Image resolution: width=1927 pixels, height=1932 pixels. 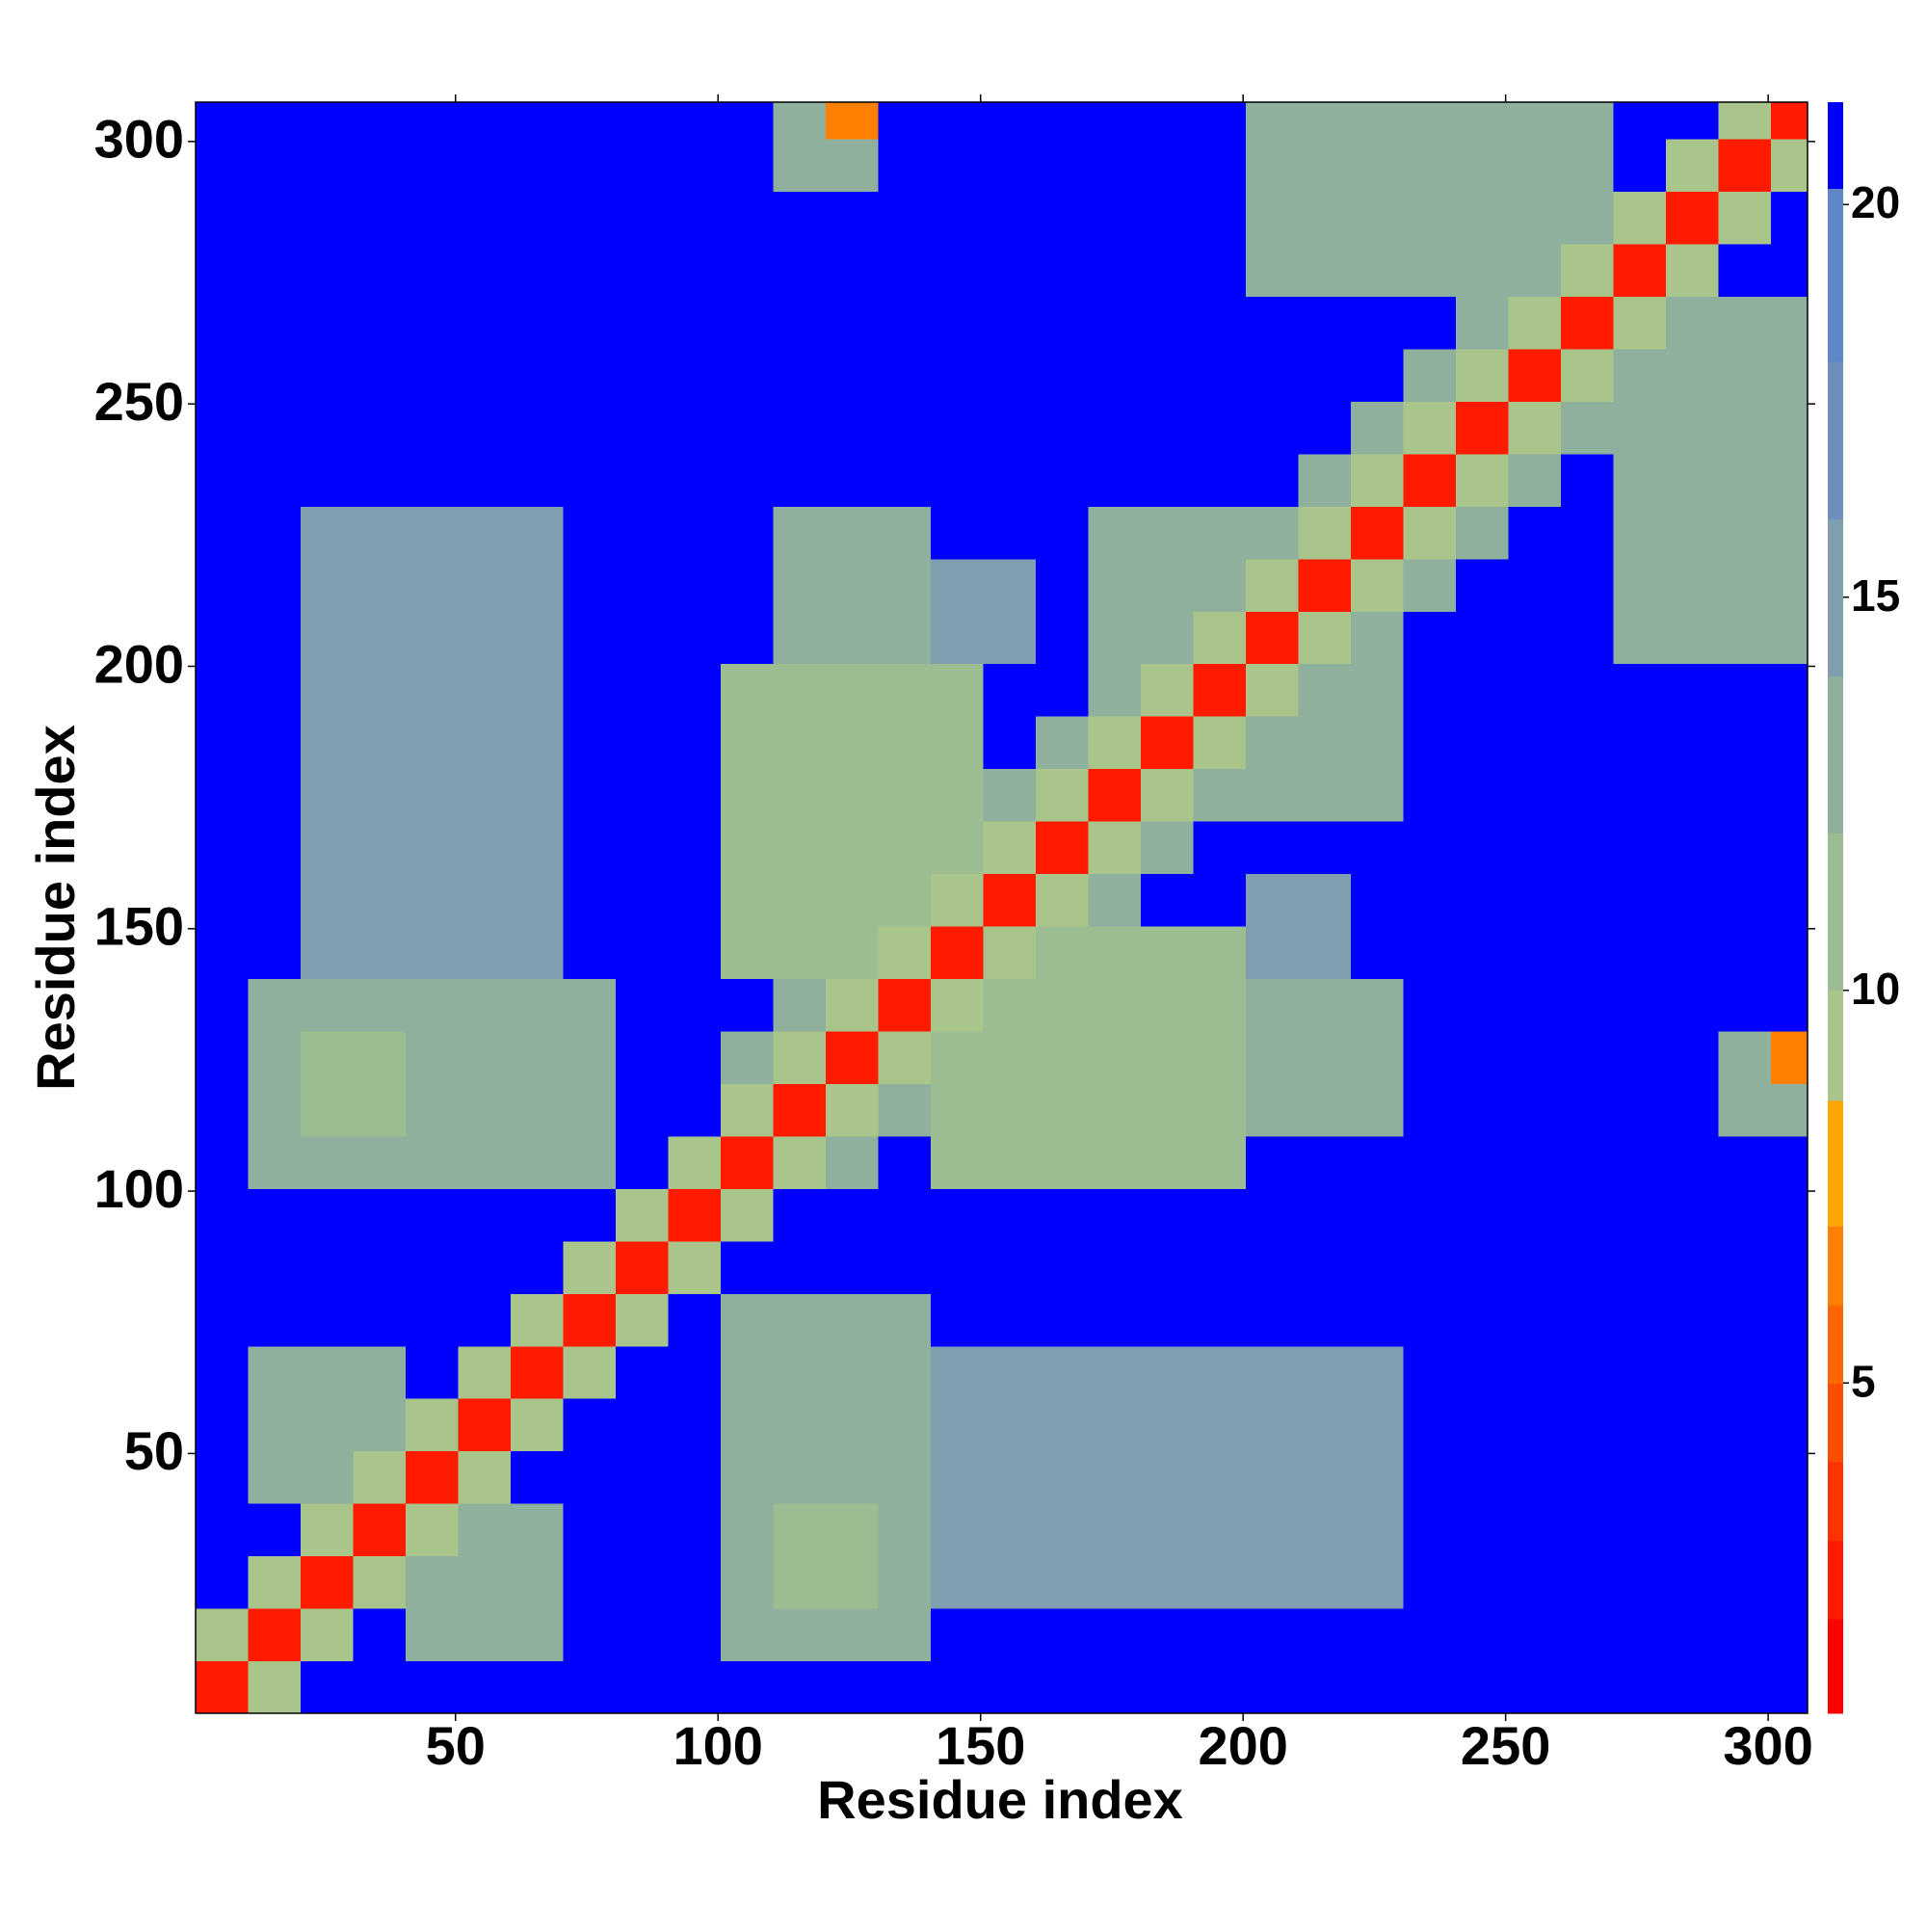 What do you see at coordinates (1875, 595) in the screenshot?
I see `colorbar-tick-label: 15` at bounding box center [1875, 595].